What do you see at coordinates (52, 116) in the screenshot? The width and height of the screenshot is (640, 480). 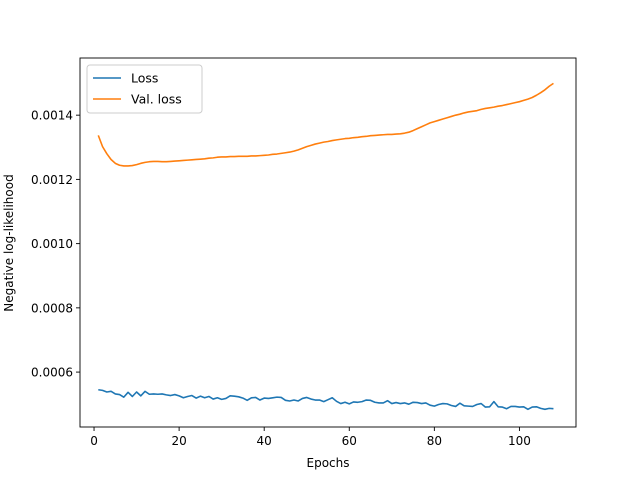 I see `y-tick-label: 0.0014` at bounding box center [52, 116].